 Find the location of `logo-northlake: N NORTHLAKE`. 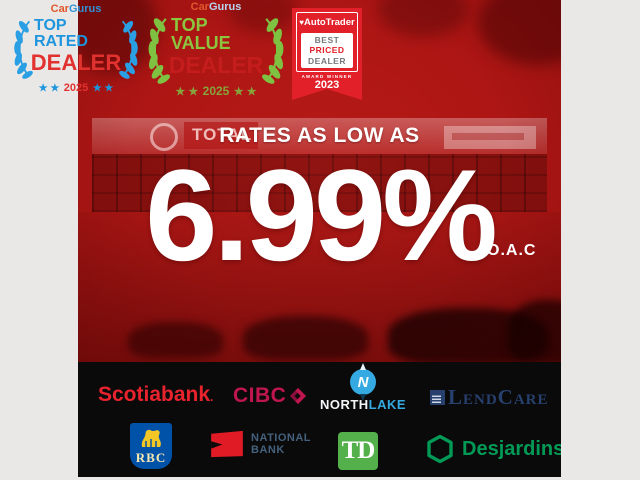

logo-northlake: N NORTHLAKE is located at coordinates (363, 388).